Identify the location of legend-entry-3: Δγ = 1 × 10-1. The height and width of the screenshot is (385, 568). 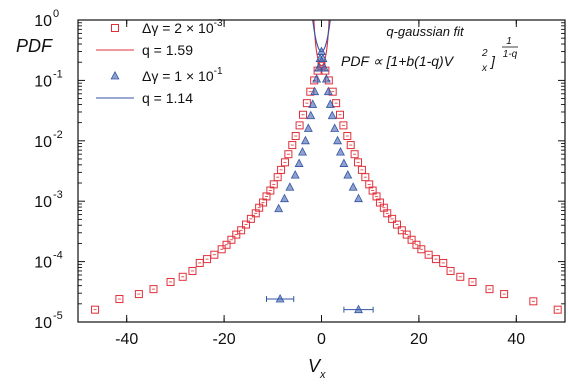
(166, 75).